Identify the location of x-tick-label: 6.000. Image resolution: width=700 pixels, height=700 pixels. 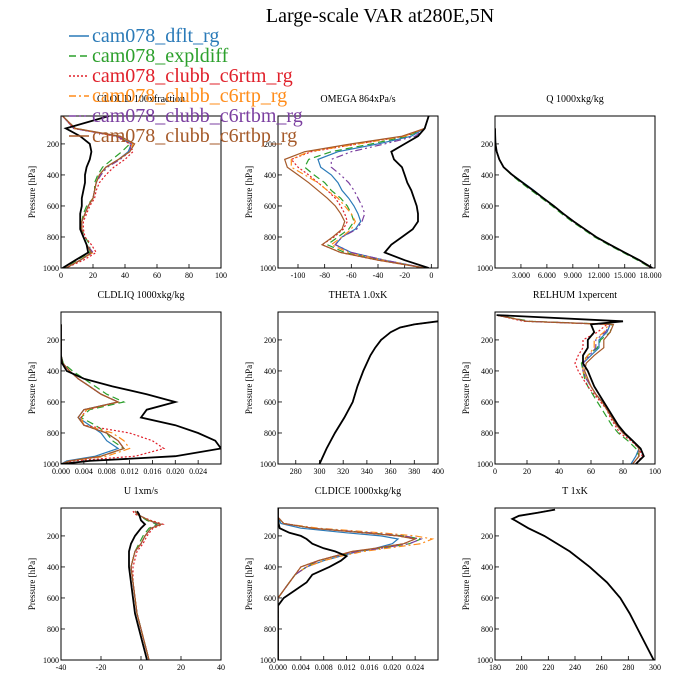
(547, 275).